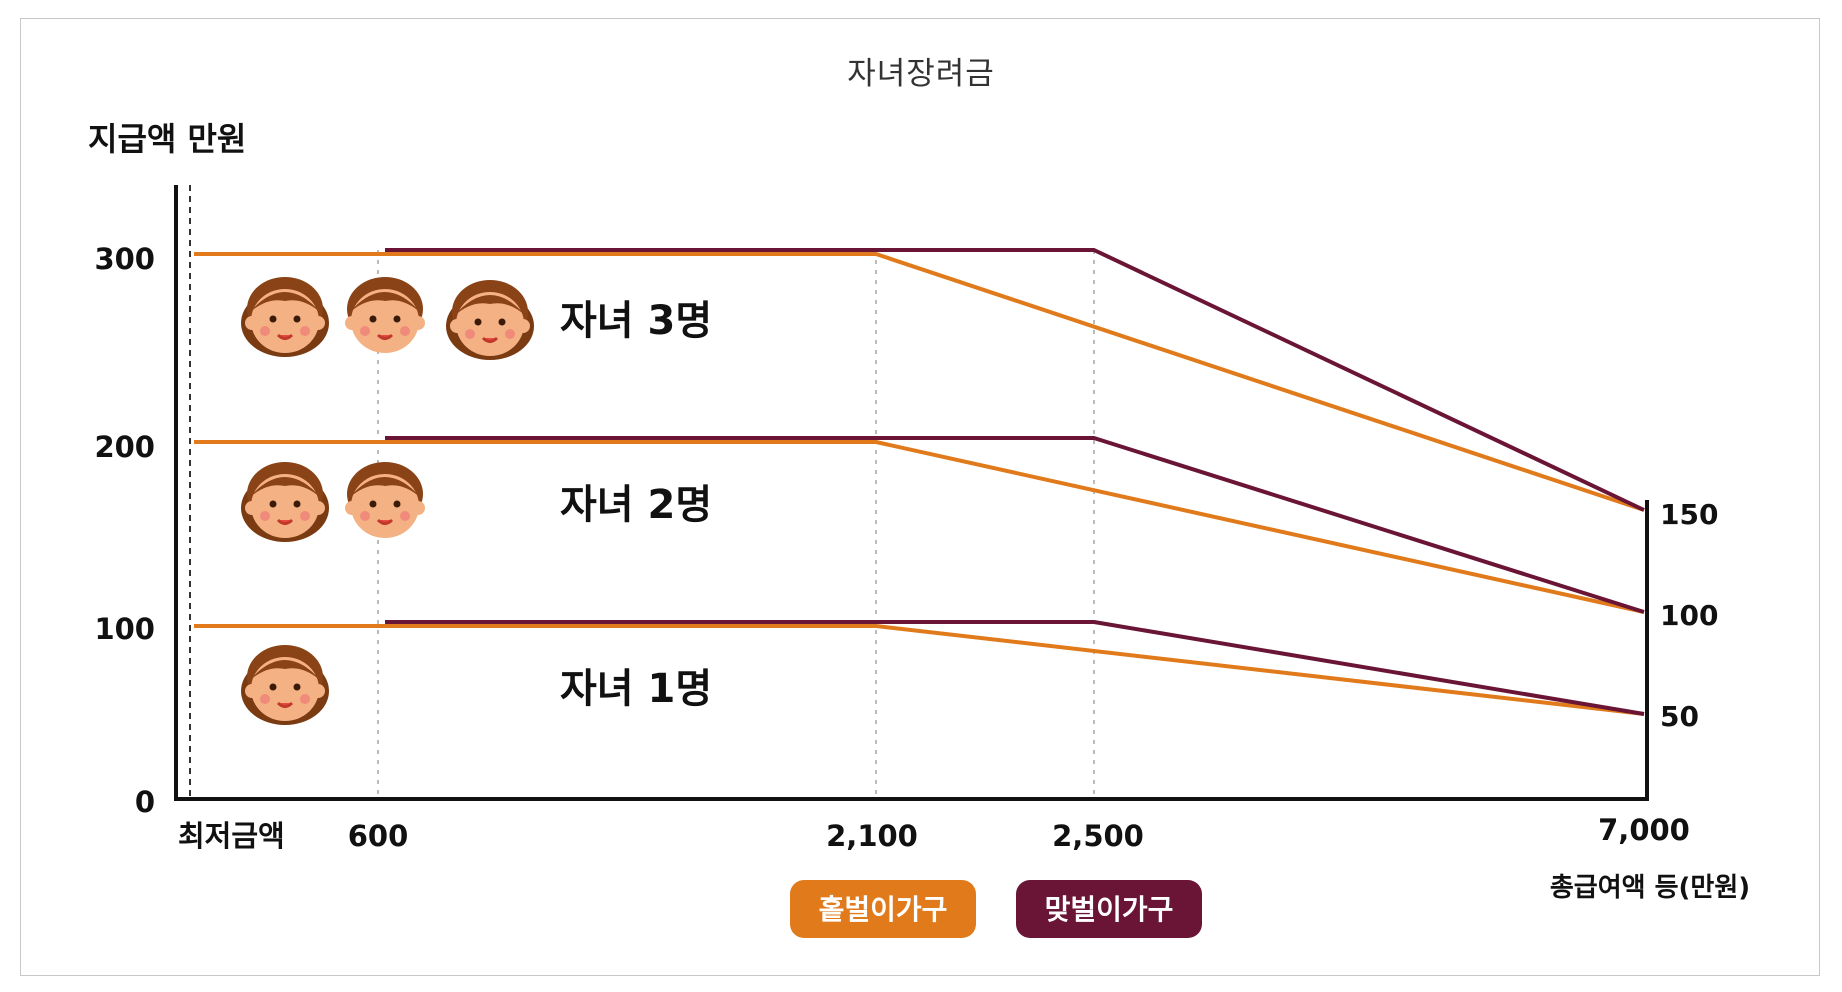 This screenshot has height=992, width=1842. What do you see at coordinates (1644, 830) in the screenshot?
I see `x-tick-label-4: 7,000` at bounding box center [1644, 830].